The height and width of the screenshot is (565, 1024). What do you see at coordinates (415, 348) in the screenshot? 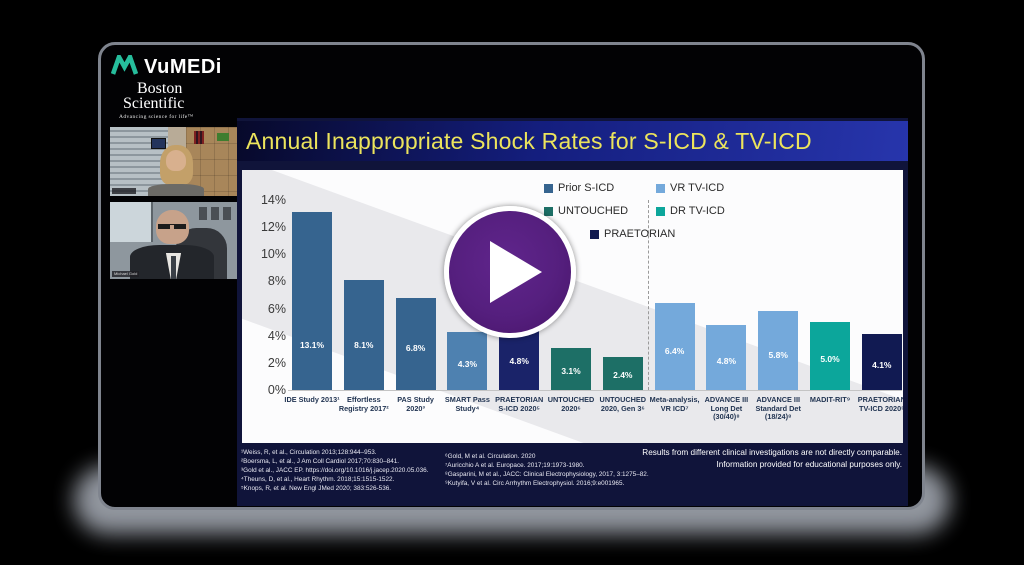
I see `bar-value-label: 6.8%` at bounding box center [415, 348].